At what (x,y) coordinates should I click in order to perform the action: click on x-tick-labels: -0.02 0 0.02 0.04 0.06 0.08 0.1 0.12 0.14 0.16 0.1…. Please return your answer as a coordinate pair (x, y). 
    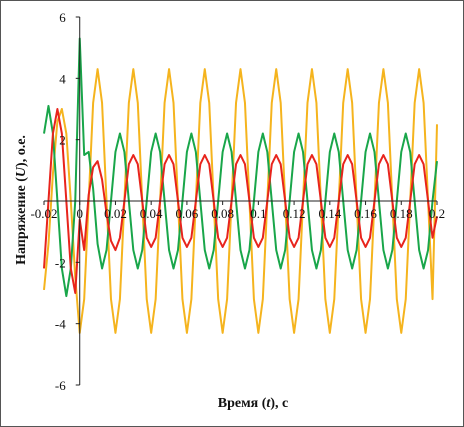
    Looking at the image, I should click on (237, 213).